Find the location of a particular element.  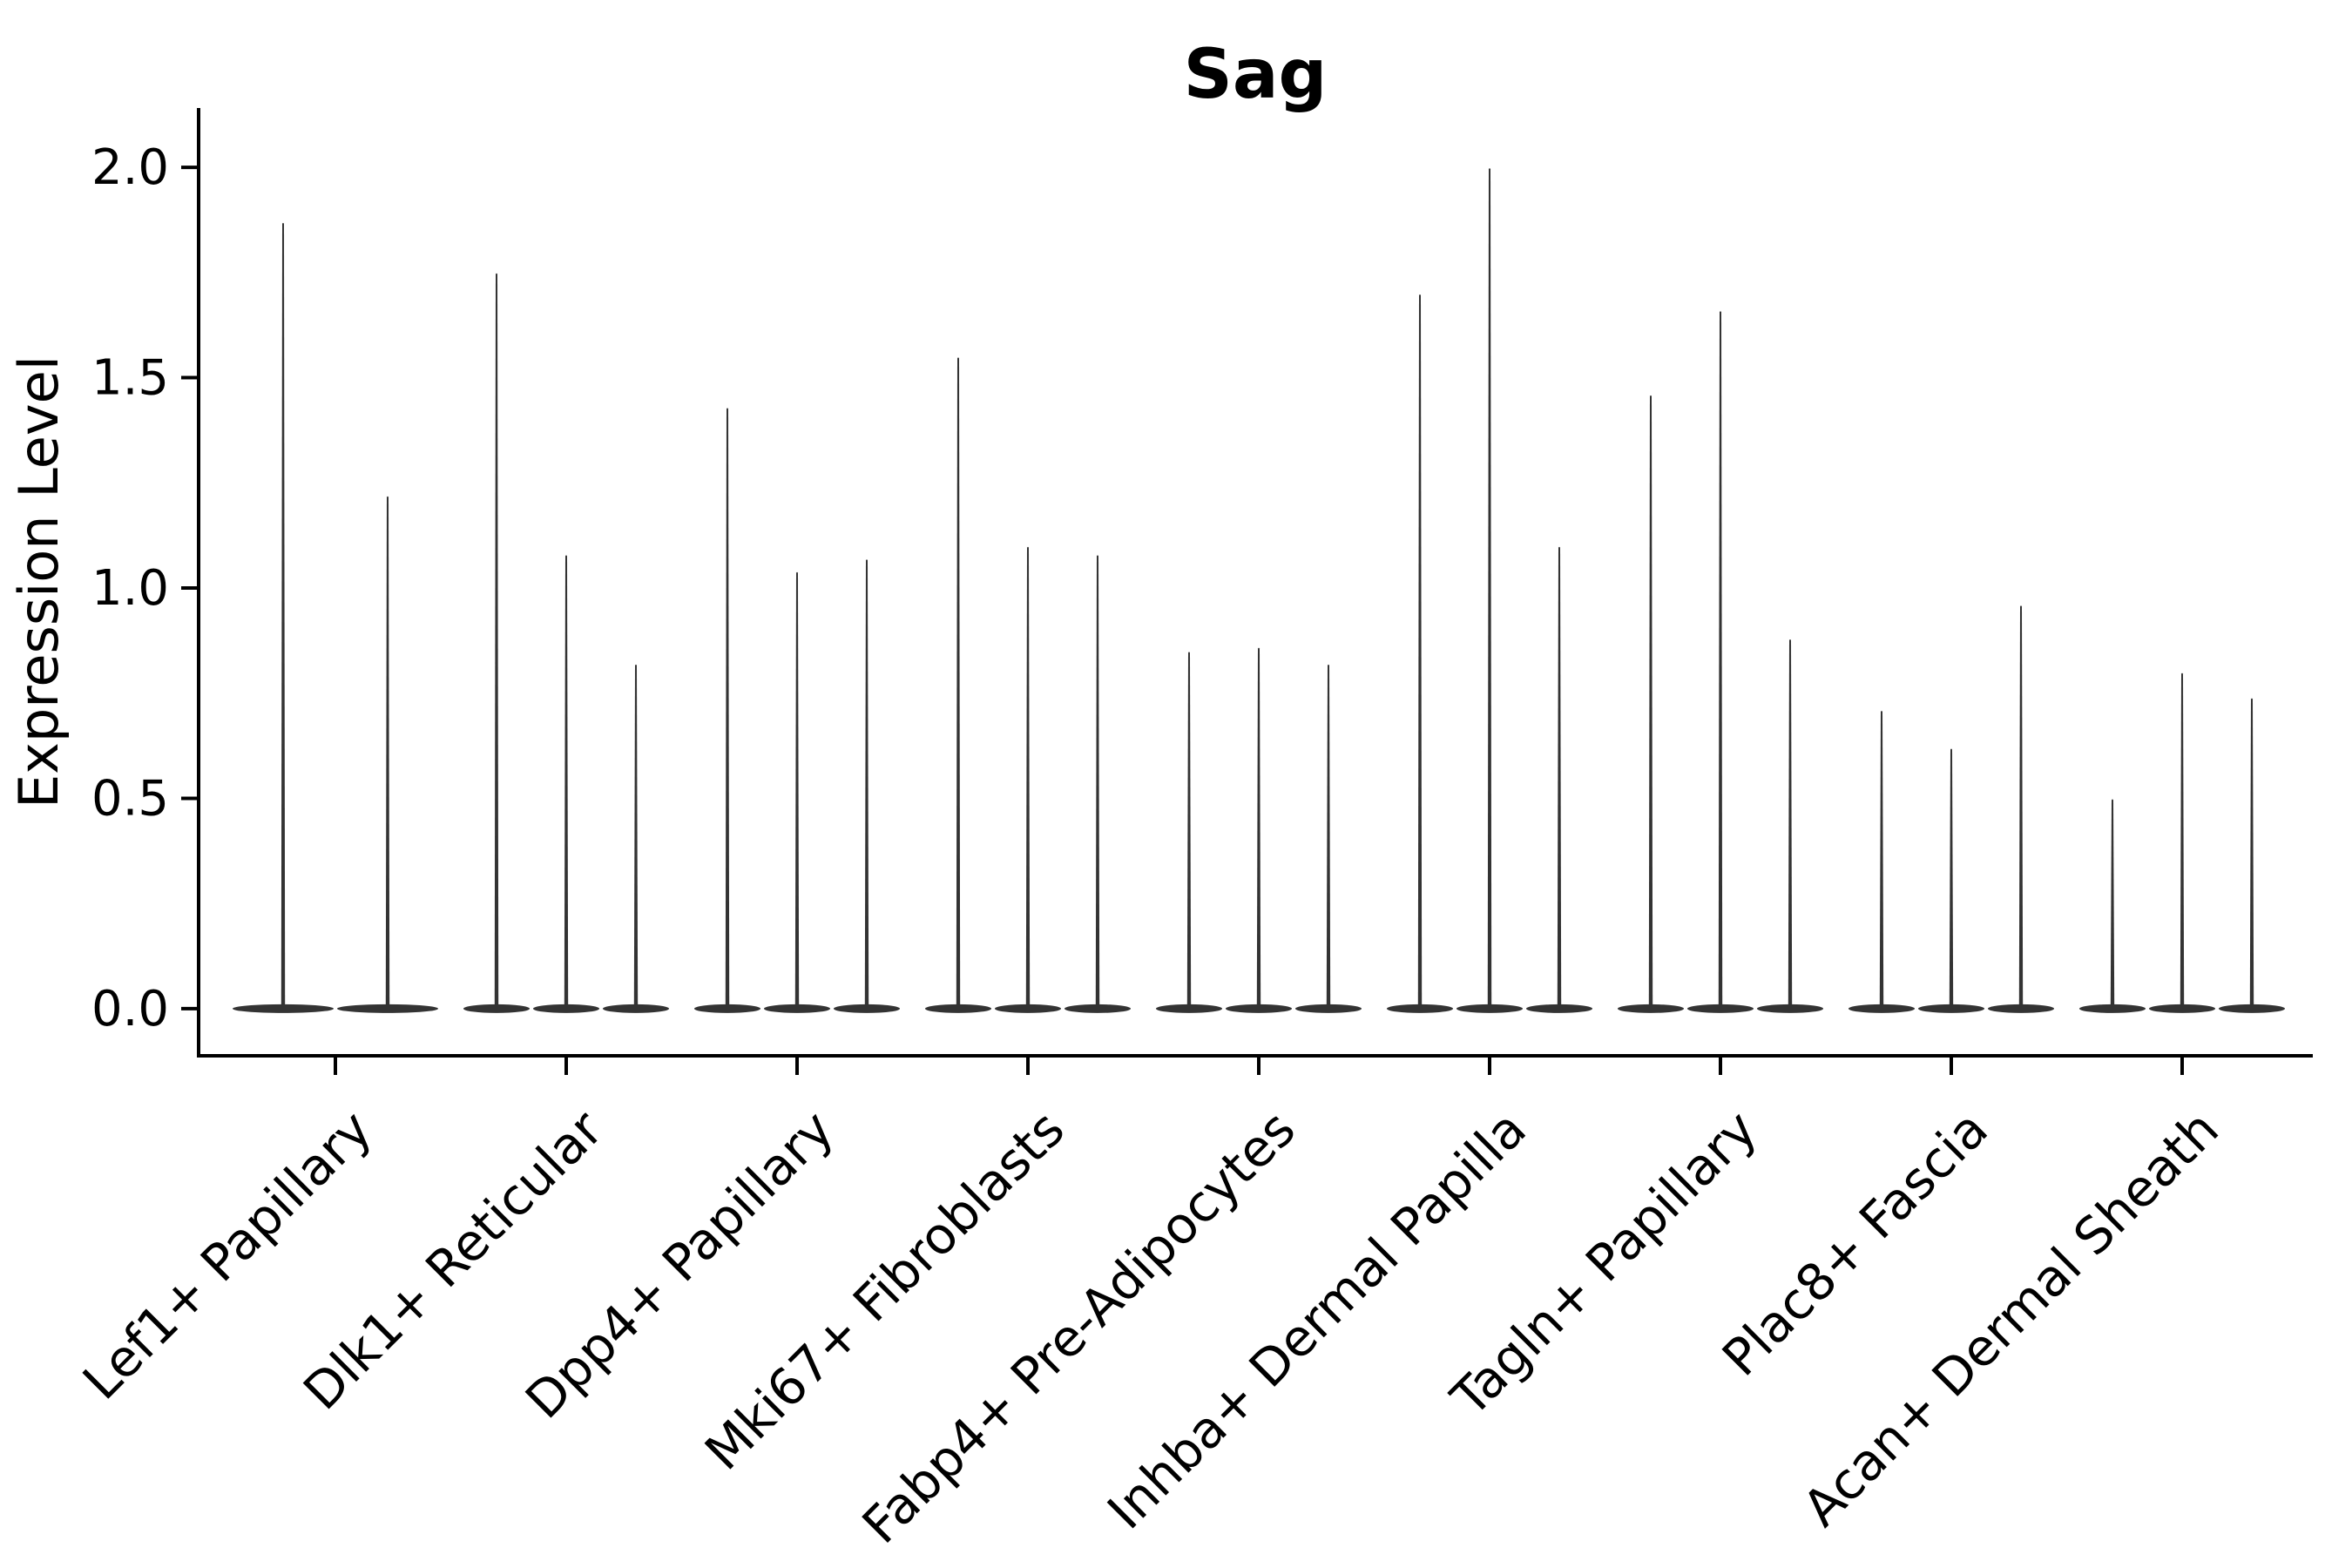

x-tick-label: Fabp4+ Pre-Adipocytes is located at coordinates (1079, 1327).